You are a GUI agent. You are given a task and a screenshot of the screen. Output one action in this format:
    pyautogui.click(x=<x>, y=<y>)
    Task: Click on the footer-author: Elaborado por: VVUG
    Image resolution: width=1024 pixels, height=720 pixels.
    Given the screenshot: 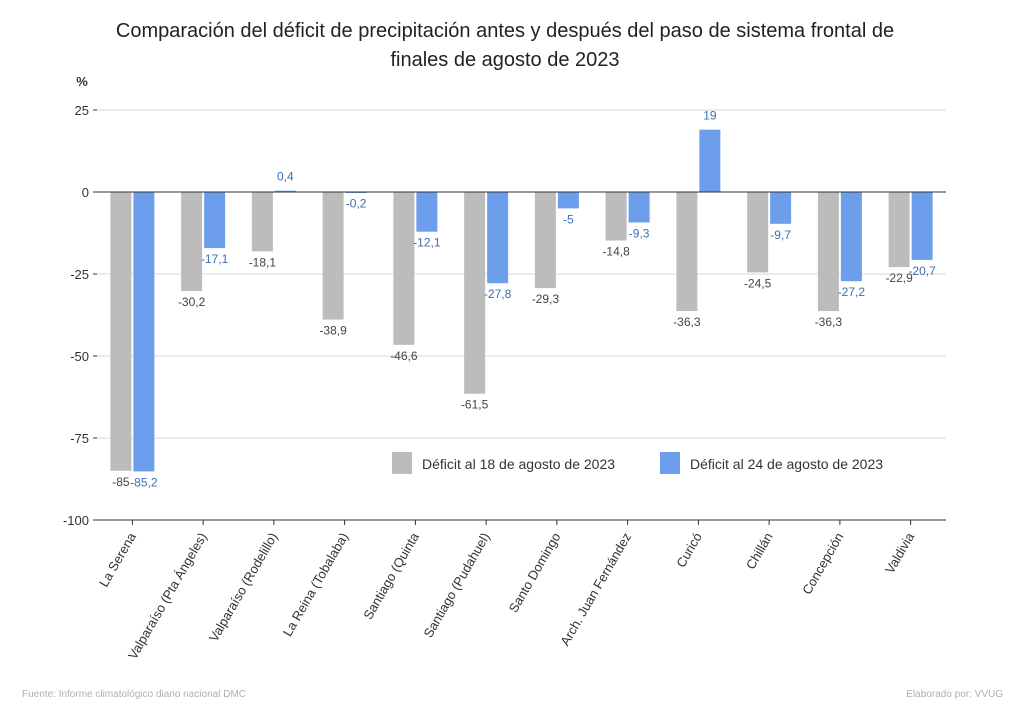 What is the action you would take?
    pyautogui.click(x=954, y=694)
    